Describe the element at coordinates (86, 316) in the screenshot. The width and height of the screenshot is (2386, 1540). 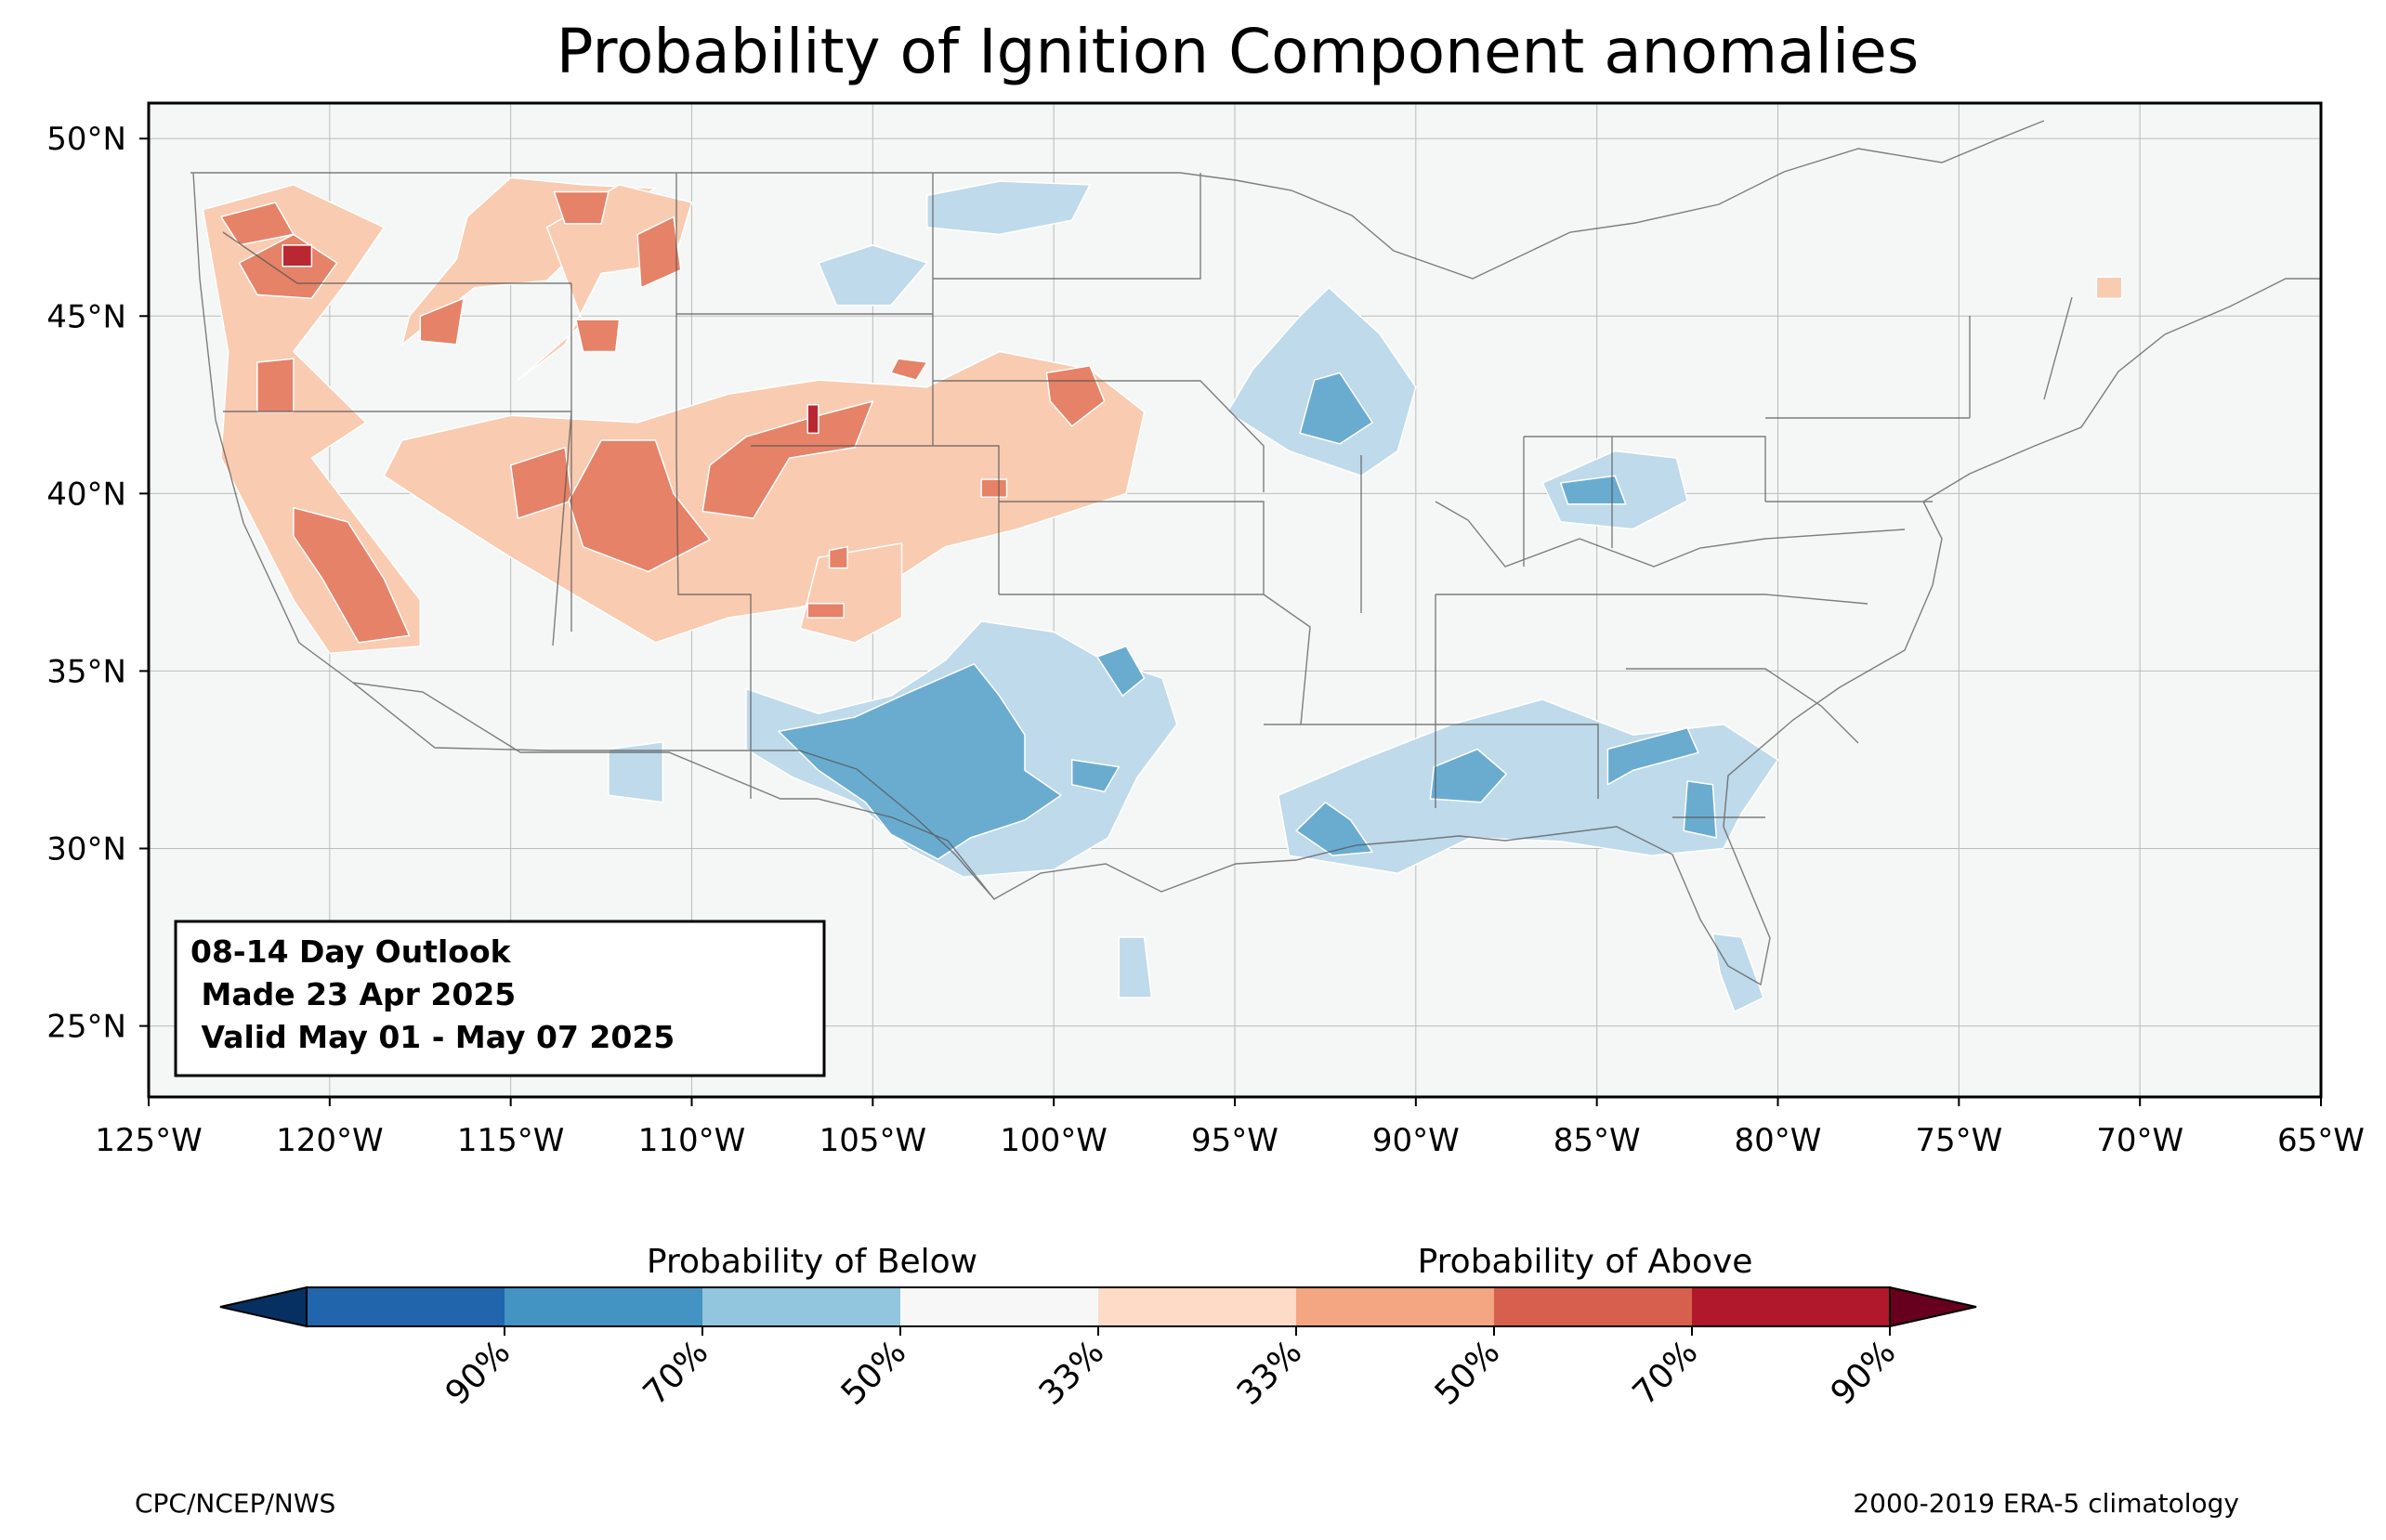
I see `lat-tick-label: 45°N` at that location.